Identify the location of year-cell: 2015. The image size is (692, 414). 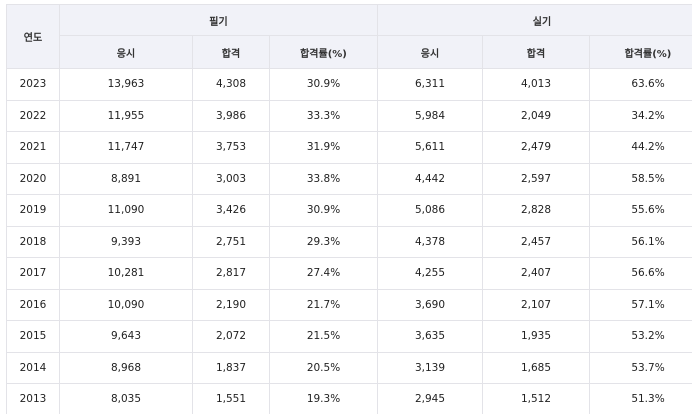
(33, 336).